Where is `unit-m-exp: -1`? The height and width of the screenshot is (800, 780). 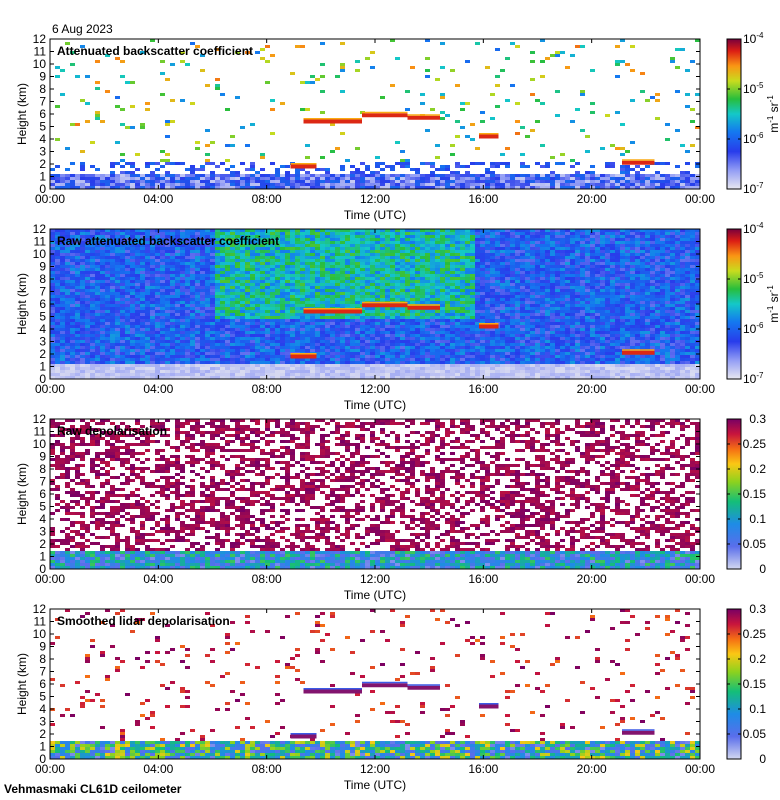
unit-m-exp: -1 is located at coordinates (770, 119).